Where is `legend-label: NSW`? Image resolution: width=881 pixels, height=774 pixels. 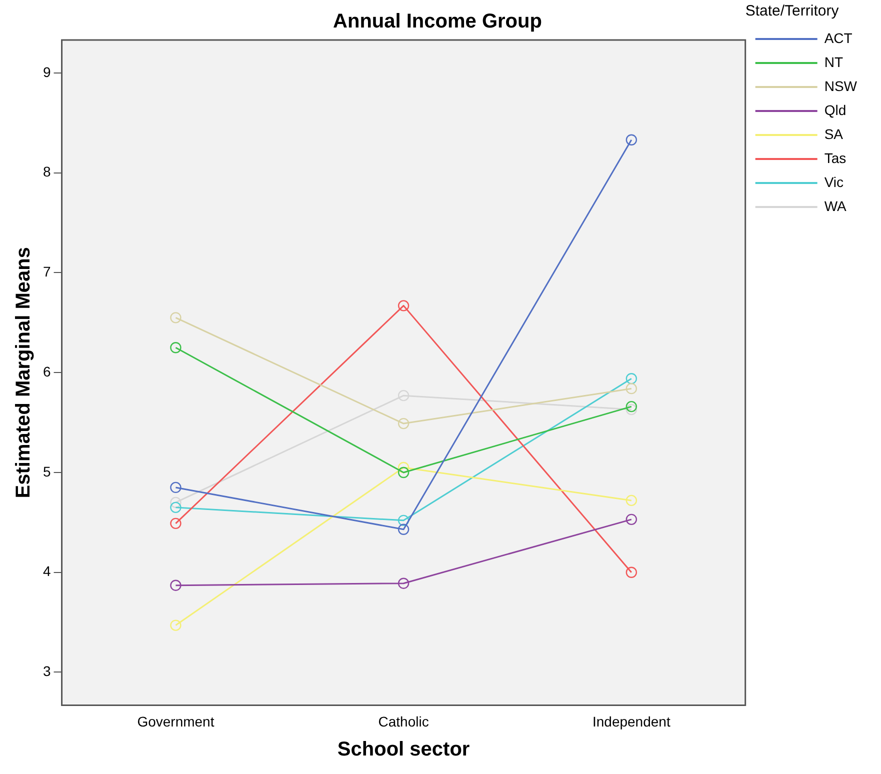
legend-label: NSW is located at coordinates (841, 86).